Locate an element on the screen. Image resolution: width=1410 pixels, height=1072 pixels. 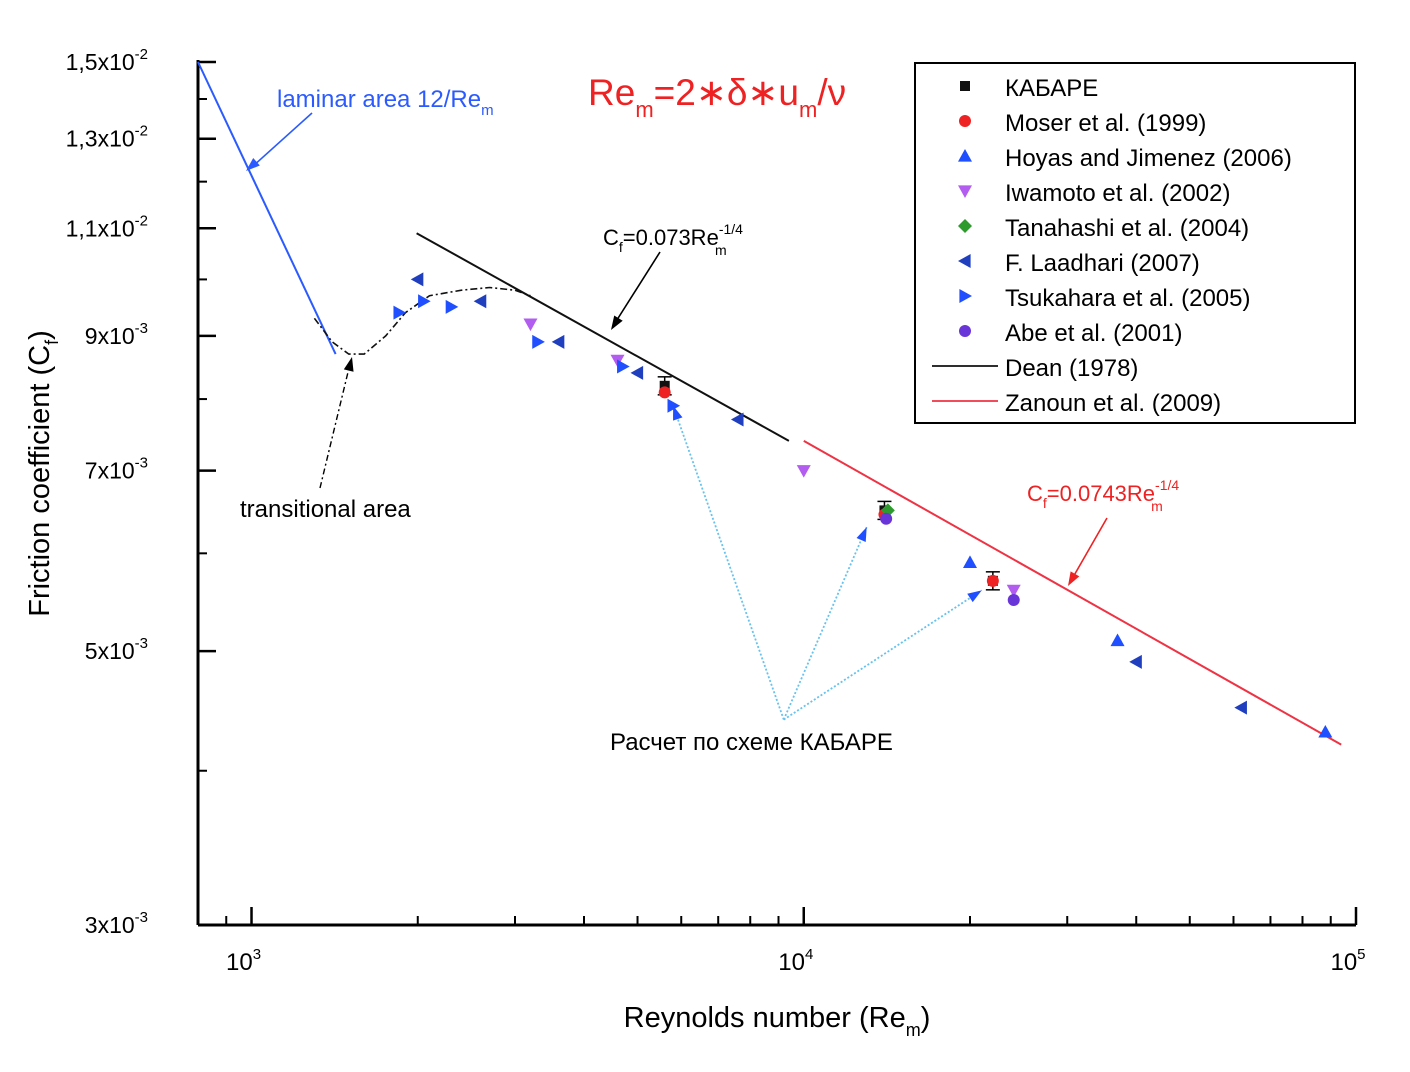
x-axis-label: Reynolds number (Rem) is located at coordinates (777, 1021).